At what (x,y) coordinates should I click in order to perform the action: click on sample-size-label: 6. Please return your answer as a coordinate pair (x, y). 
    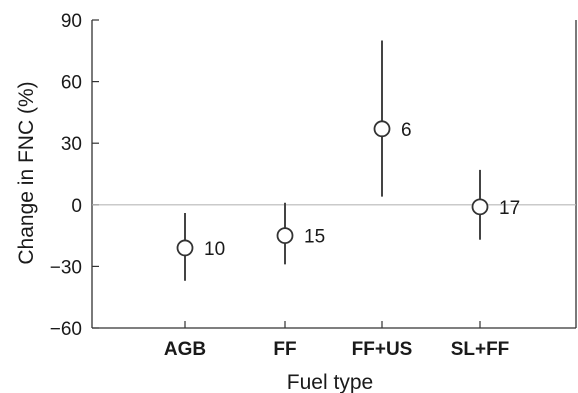
    Looking at the image, I should click on (406, 130).